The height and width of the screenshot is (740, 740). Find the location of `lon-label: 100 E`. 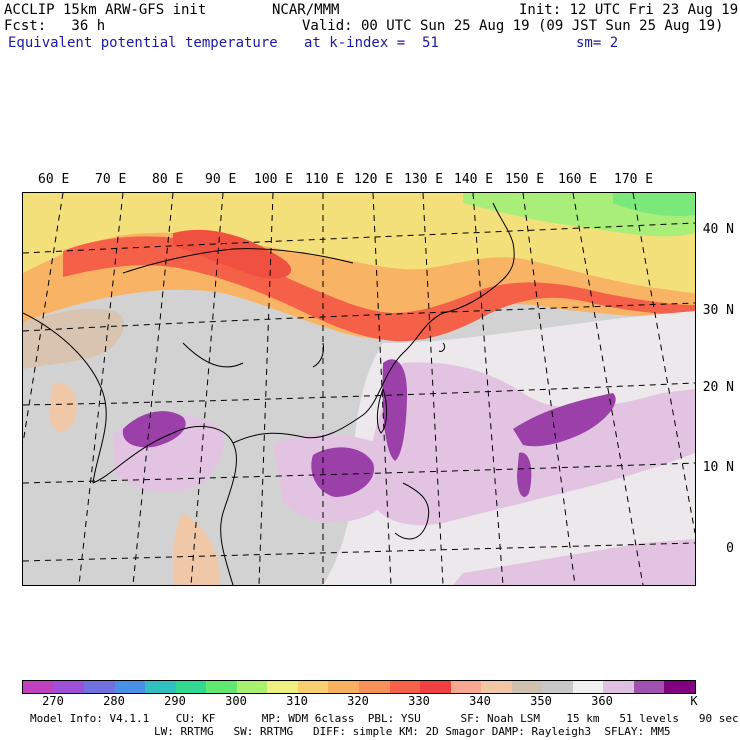

lon-label: 100 E is located at coordinates (274, 179).